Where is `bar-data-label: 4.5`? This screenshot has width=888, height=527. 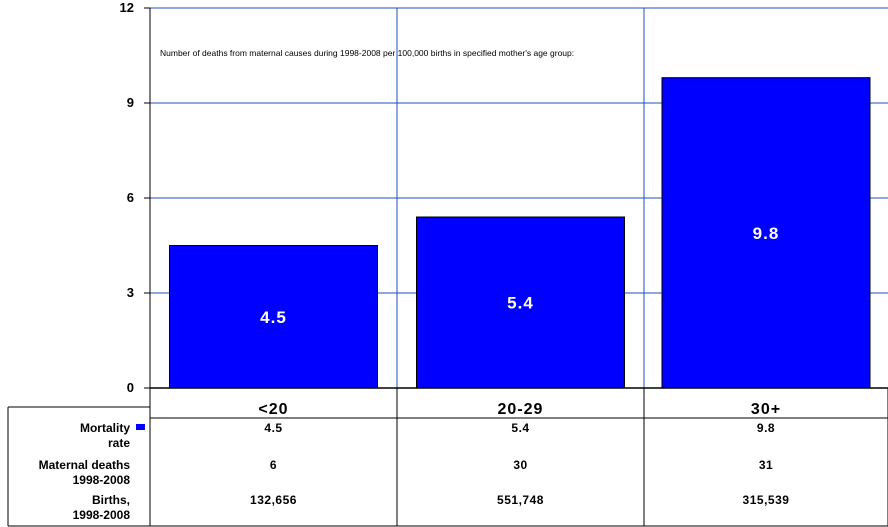 bar-data-label: 4.5 is located at coordinates (273, 317).